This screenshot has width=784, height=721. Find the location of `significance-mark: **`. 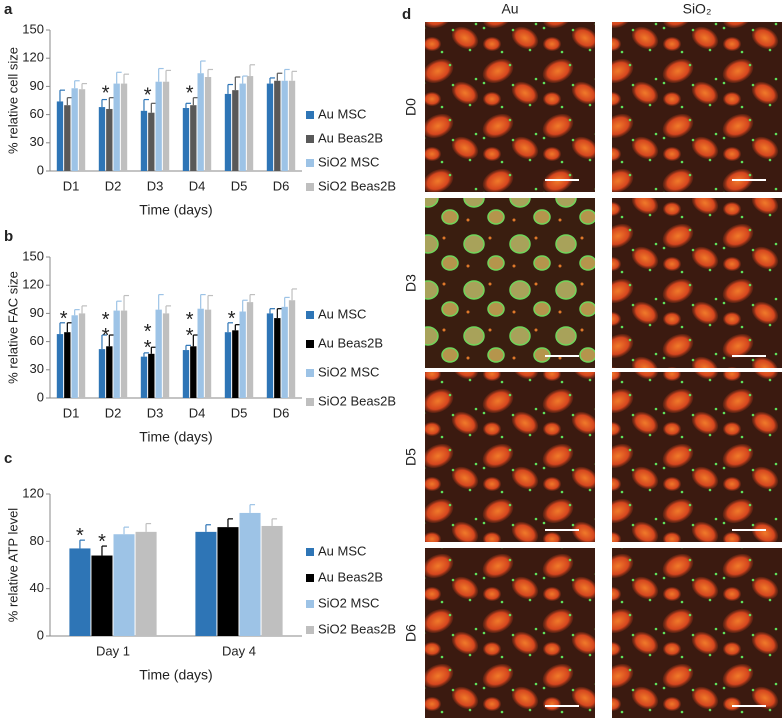

significance-mark: ** is located at coordinates (148, 337).